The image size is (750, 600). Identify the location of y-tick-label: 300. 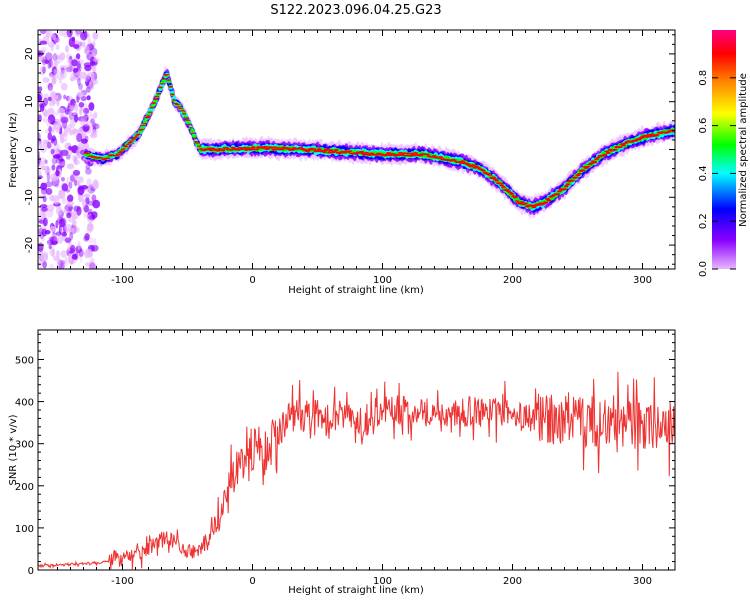
(24, 445).